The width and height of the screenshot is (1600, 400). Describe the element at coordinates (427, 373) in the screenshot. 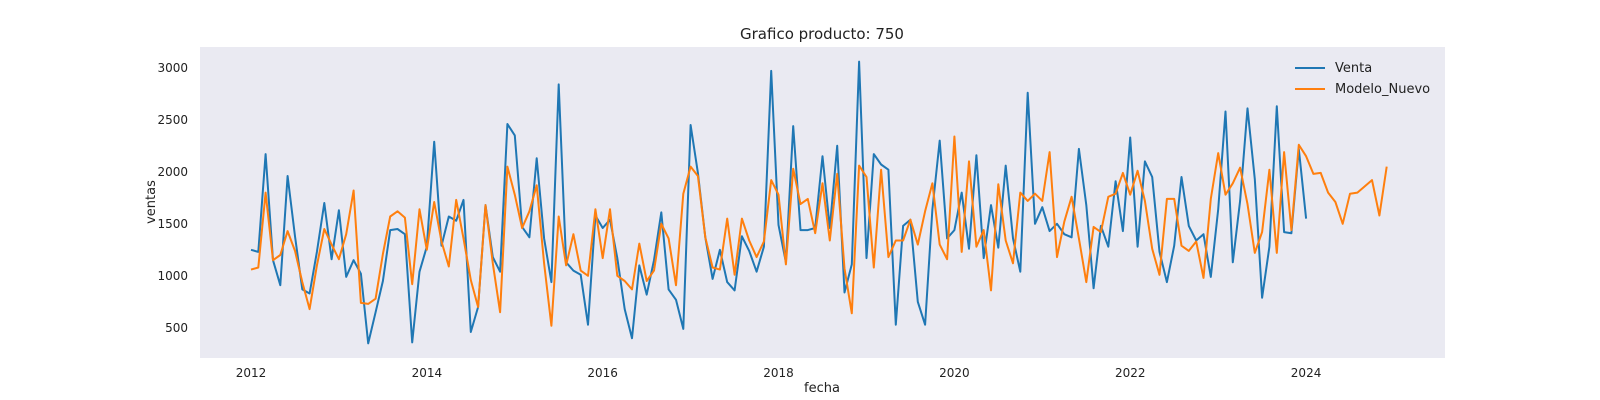

I see `x-tick-label: 2014` at that location.